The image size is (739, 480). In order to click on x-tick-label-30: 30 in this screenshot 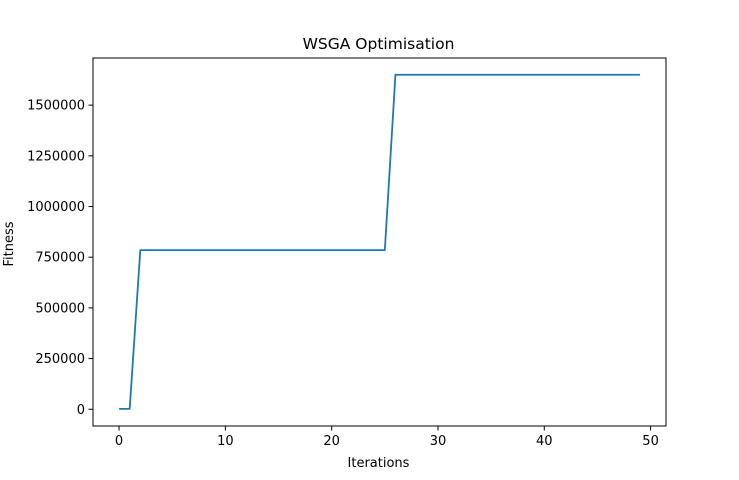, I will do `click(438, 441)`.